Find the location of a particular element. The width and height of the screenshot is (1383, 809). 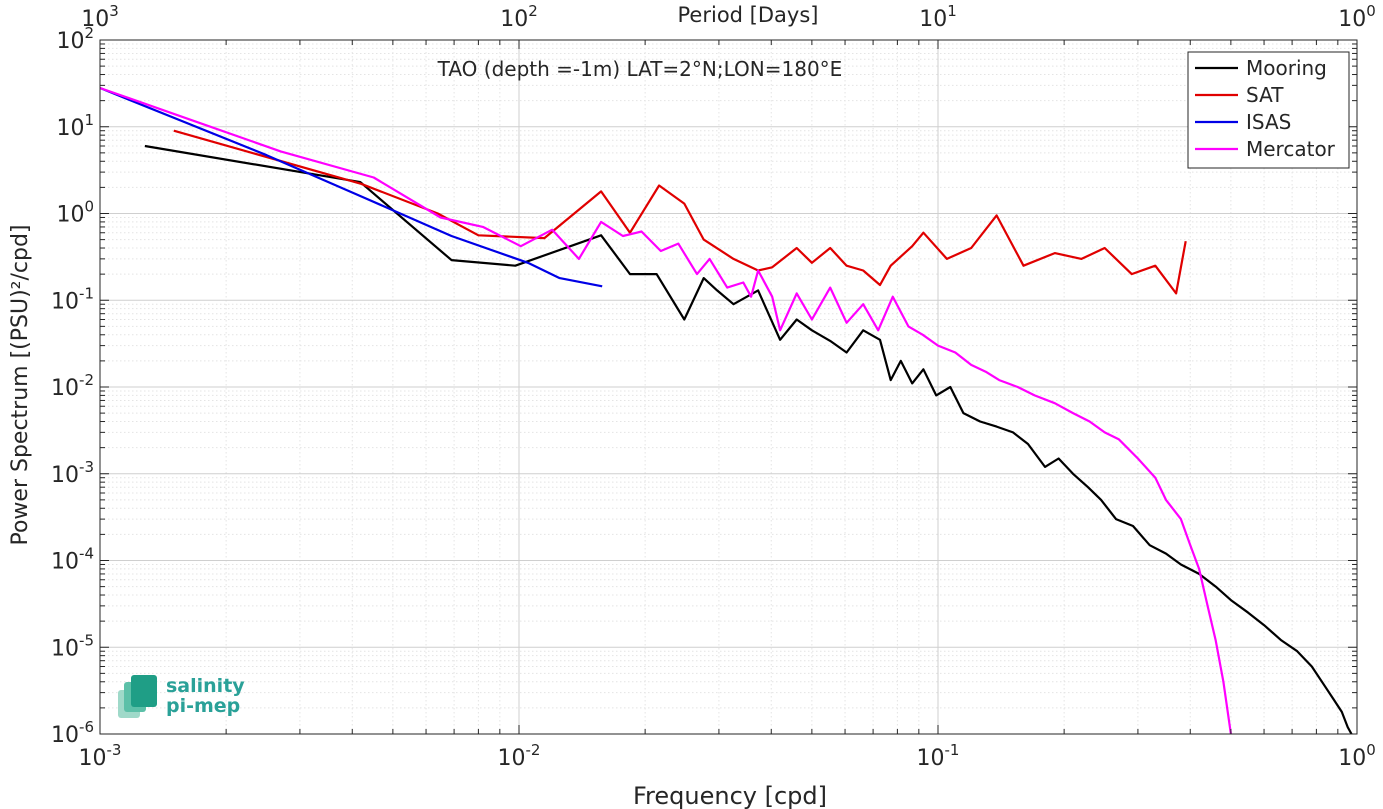

legend-label-mercator: Mercator is located at coordinates (1291, 149).